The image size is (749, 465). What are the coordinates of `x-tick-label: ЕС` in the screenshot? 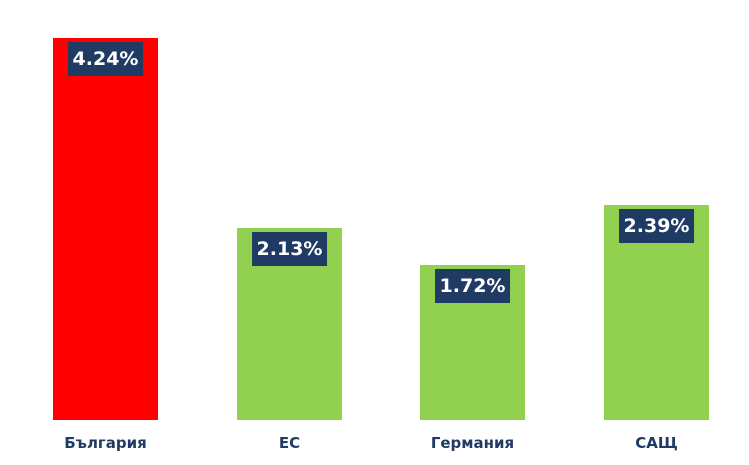 It's located at (289, 443).